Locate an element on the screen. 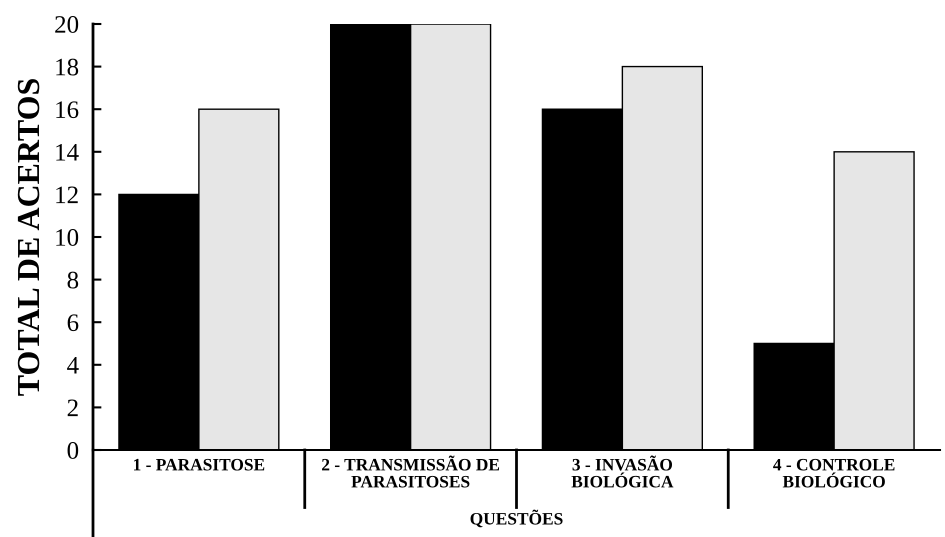 This screenshot has height=537, width=945. y-tick-label: 18 is located at coordinates (67, 67).